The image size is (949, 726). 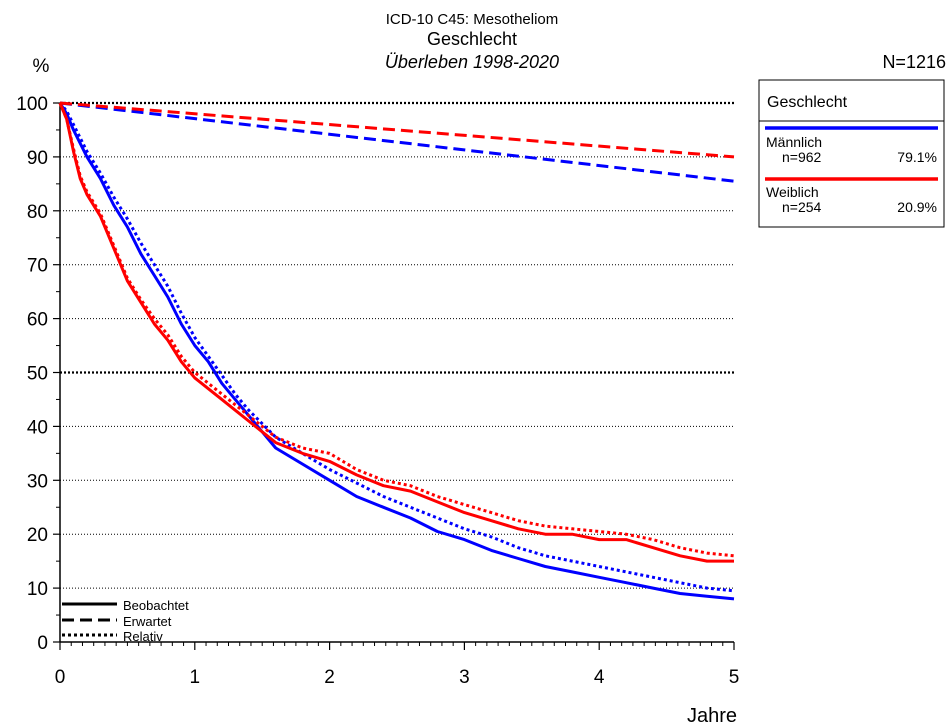 What do you see at coordinates (37, 481) in the screenshot?
I see `y-tick-label-30: 30` at bounding box center [37, 481].